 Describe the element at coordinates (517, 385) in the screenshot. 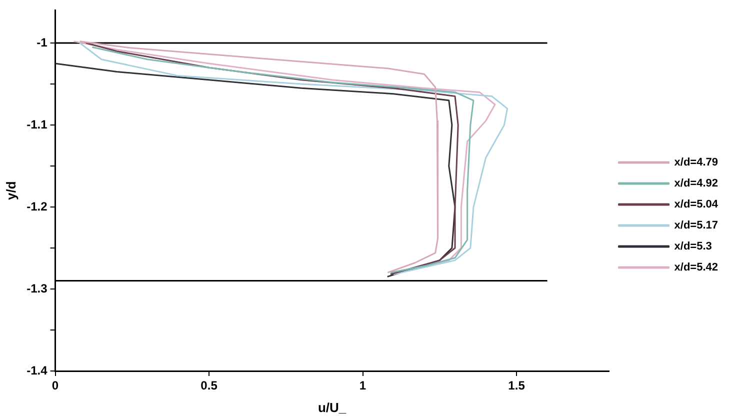

I see `x-tick-label: 1.5` at that location.